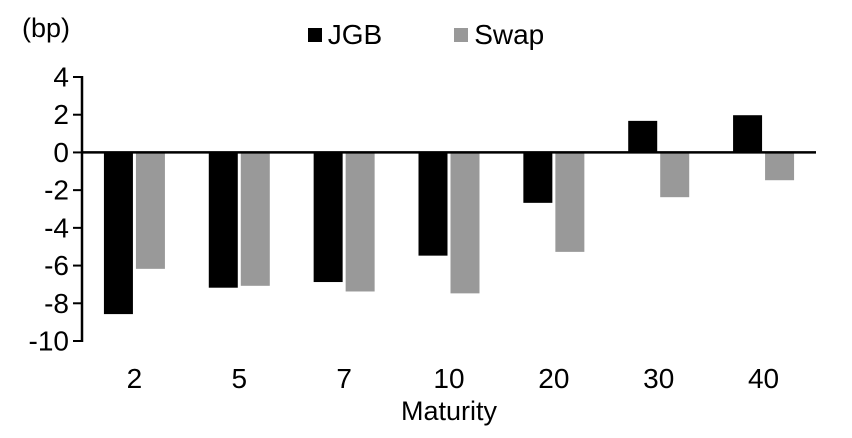 Image resolution: width=852 pixels, height=438 pixels. Describe the element at coordinates (61, 77) in the screenshot. I see `y-tick-label-4: 4` at that location.